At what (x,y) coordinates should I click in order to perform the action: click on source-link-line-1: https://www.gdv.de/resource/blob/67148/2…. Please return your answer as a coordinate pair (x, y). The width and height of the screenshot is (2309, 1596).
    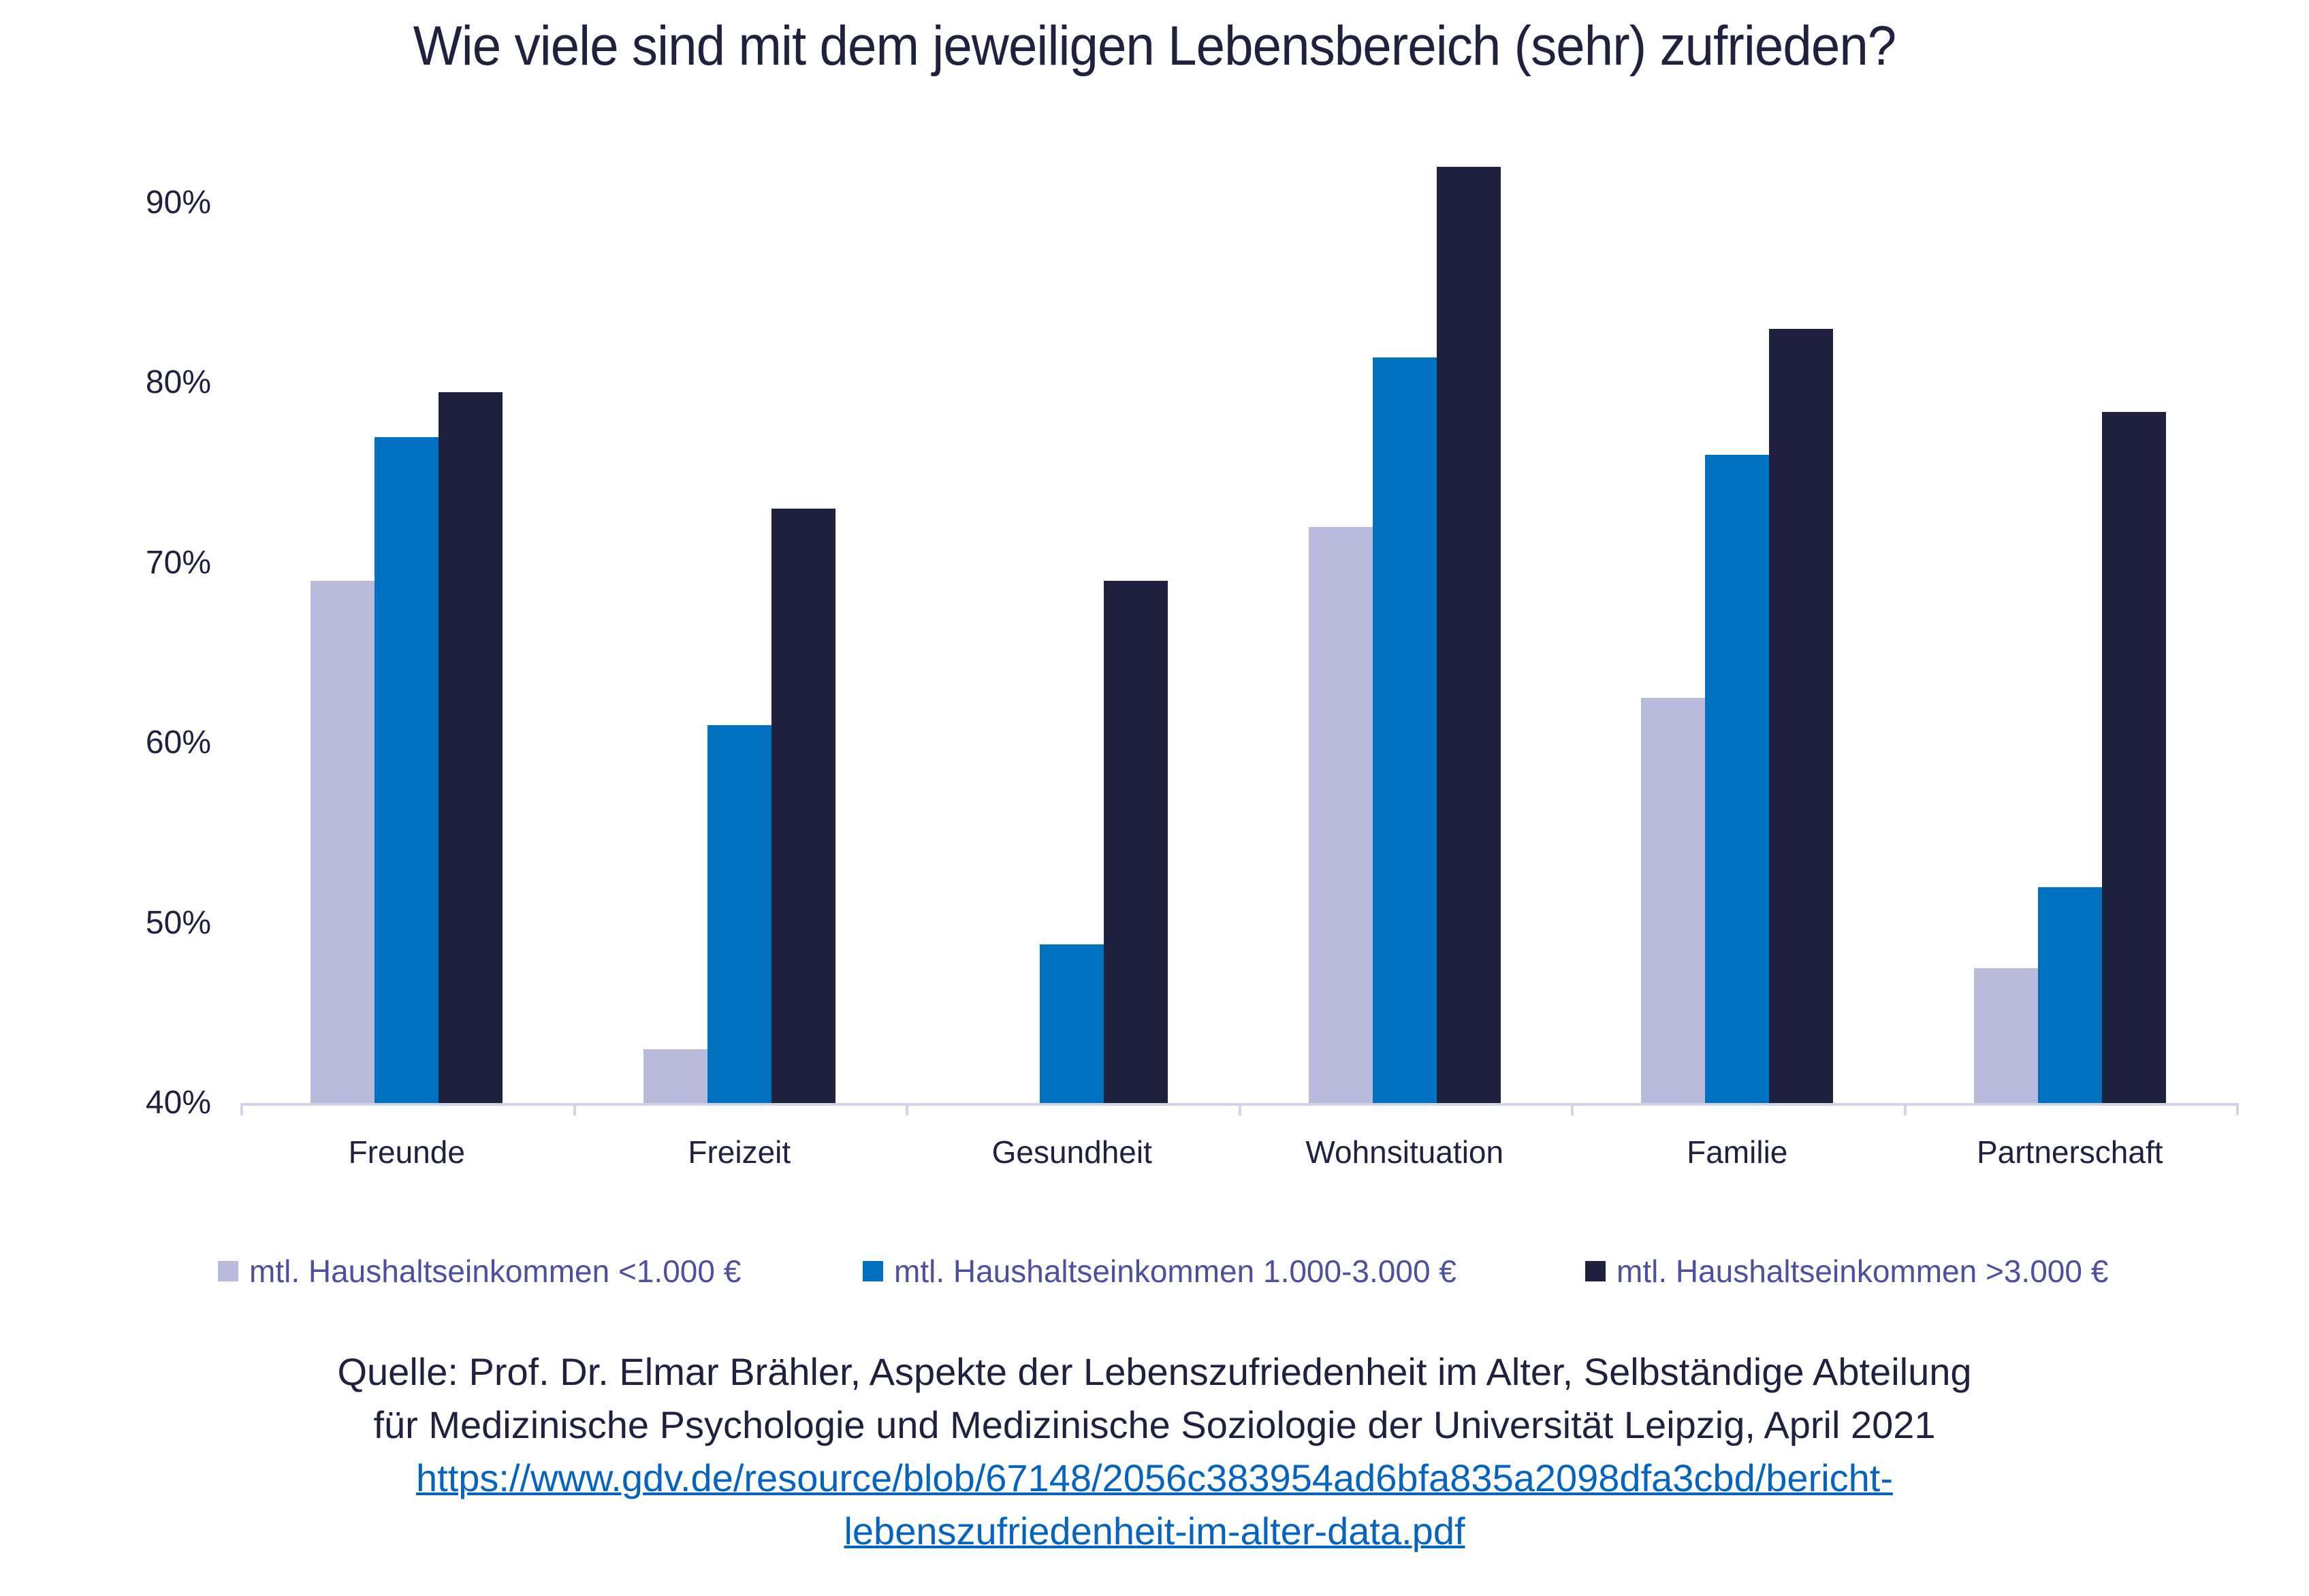
    Looking at the image, I should click on (1154, 1478).